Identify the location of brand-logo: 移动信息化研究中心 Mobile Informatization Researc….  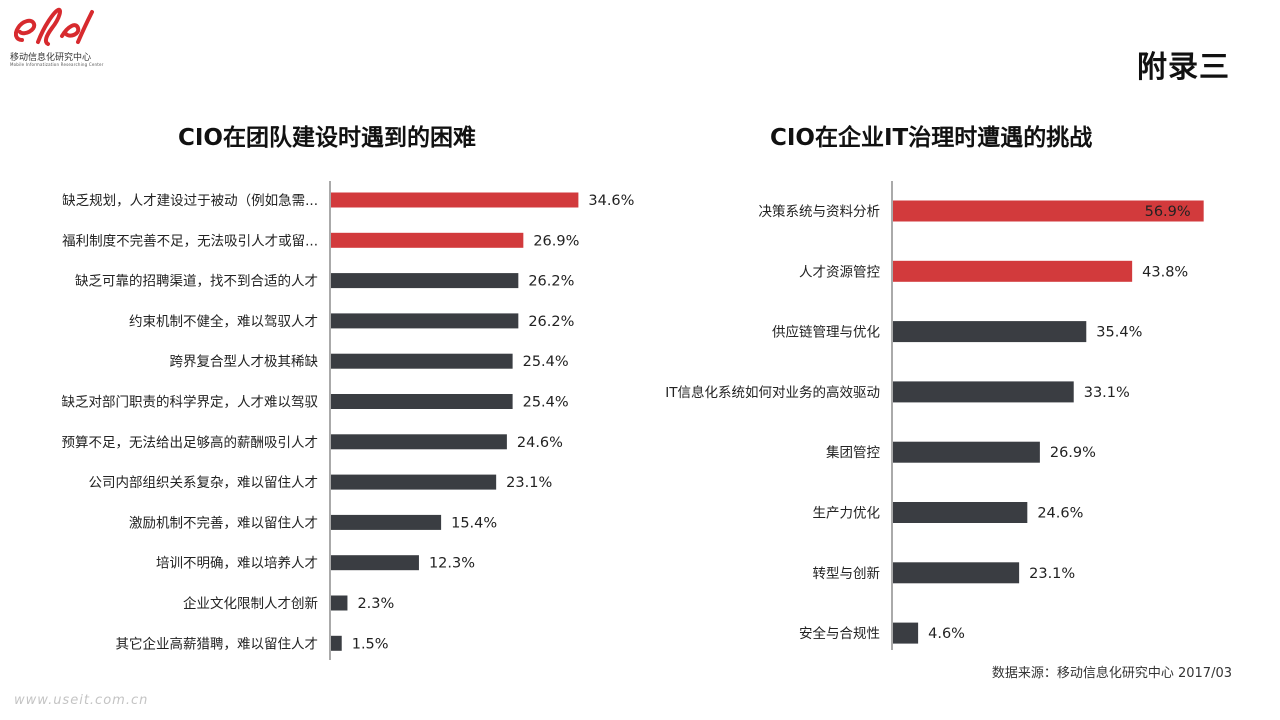
(65, 37).